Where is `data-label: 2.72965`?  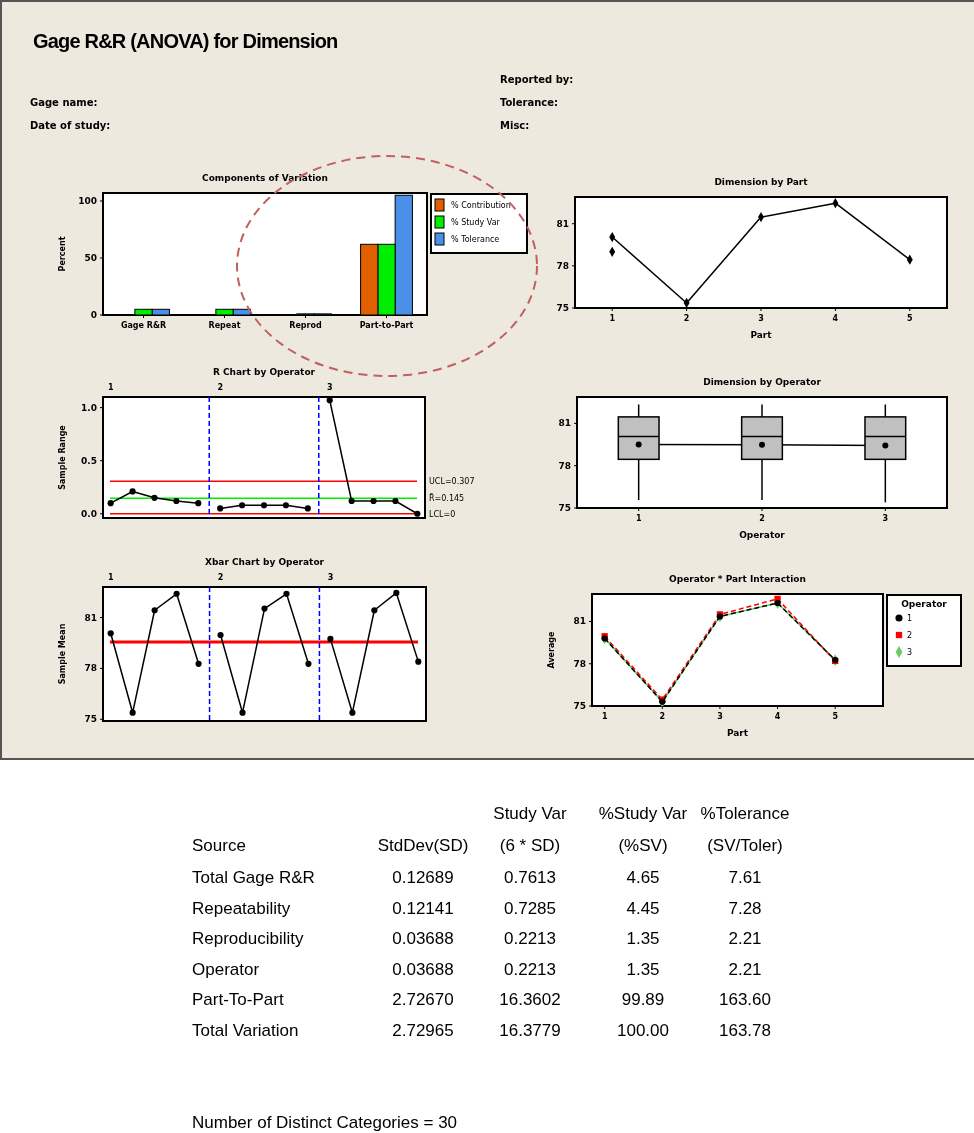
data-label: 2.72965 is located at coordinates (423, 1030).